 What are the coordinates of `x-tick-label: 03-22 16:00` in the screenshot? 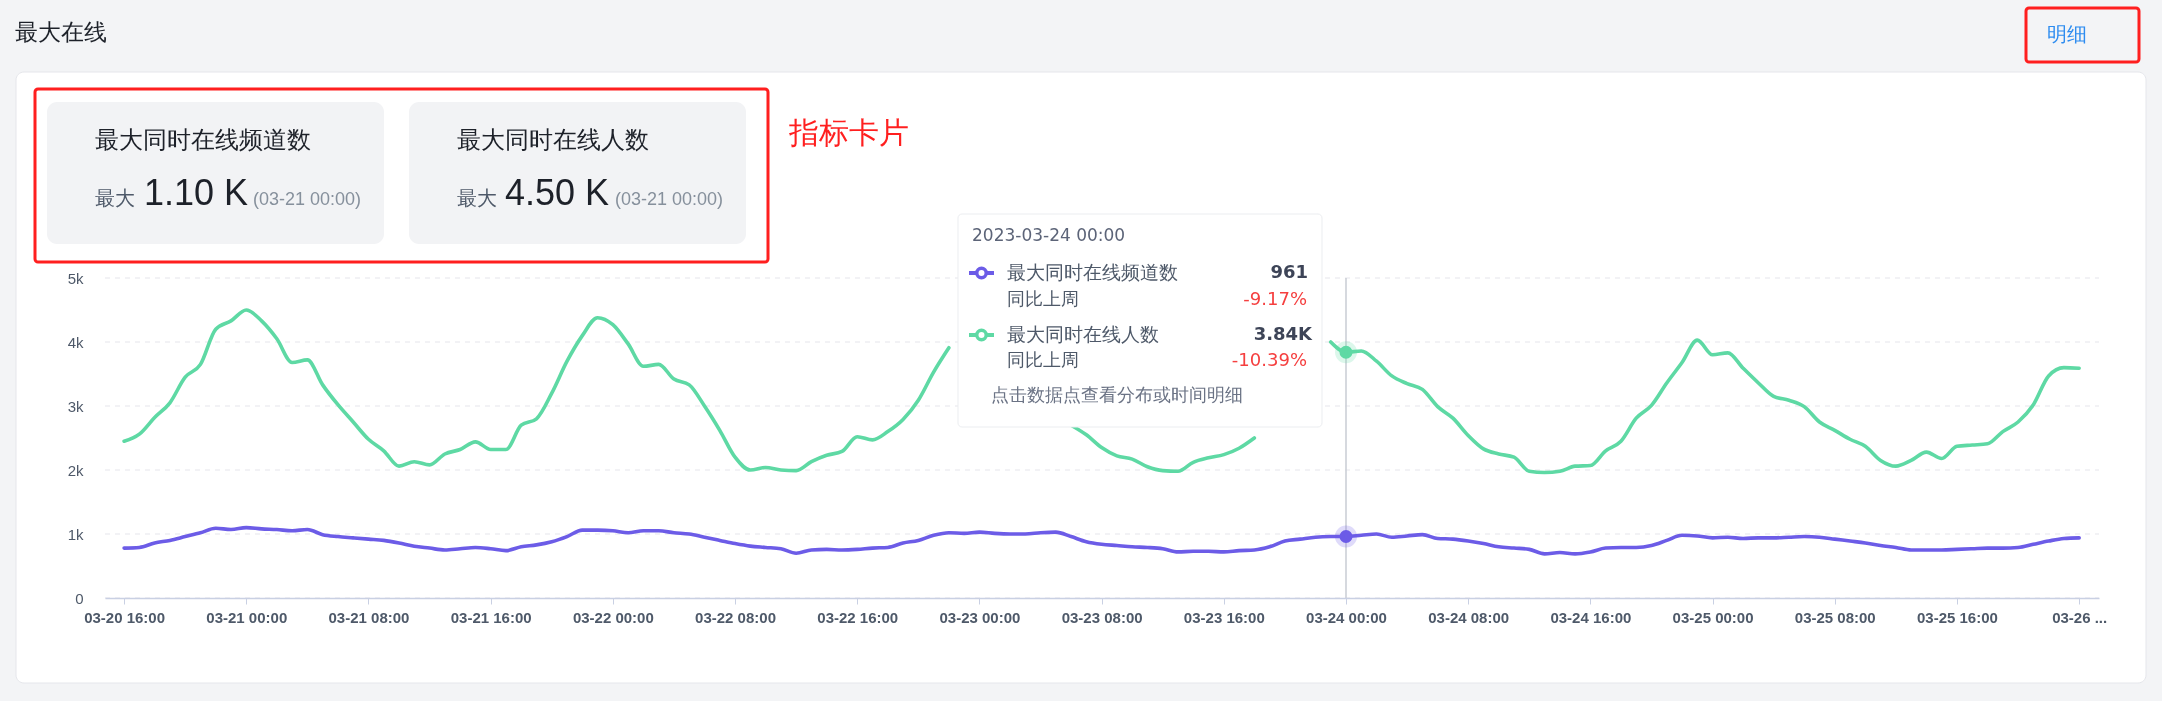 It's located at (858, 617).